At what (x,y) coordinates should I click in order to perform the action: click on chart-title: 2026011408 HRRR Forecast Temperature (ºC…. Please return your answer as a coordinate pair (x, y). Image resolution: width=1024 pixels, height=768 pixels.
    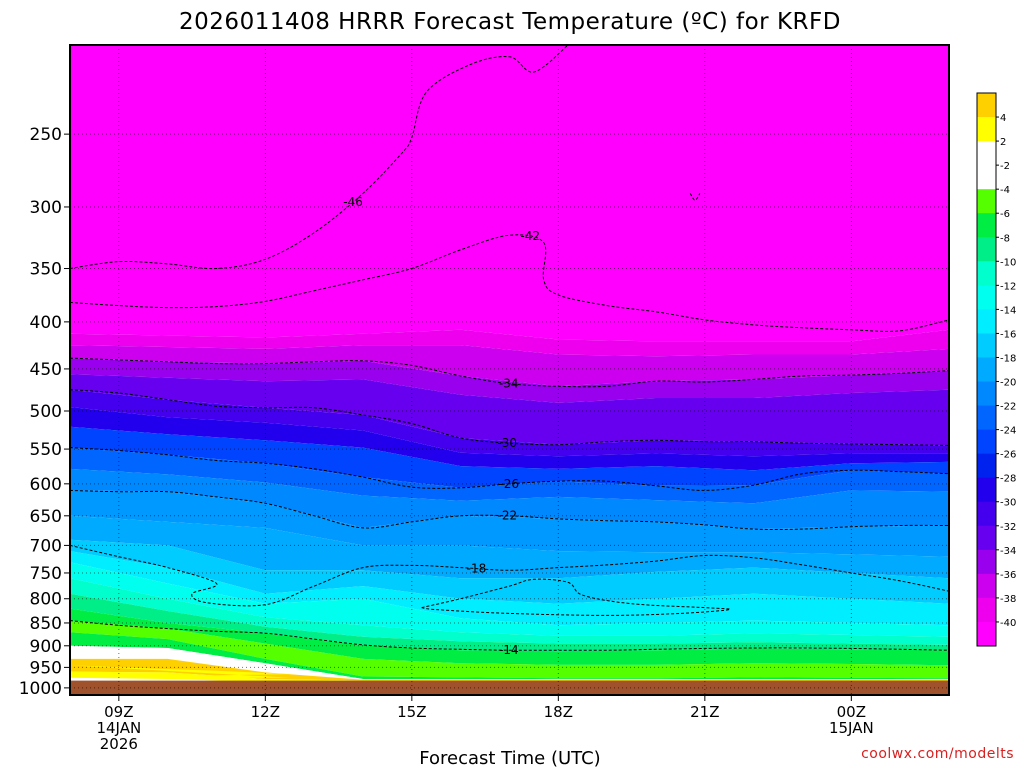
    Looking at the image, I should click on (510, 22).